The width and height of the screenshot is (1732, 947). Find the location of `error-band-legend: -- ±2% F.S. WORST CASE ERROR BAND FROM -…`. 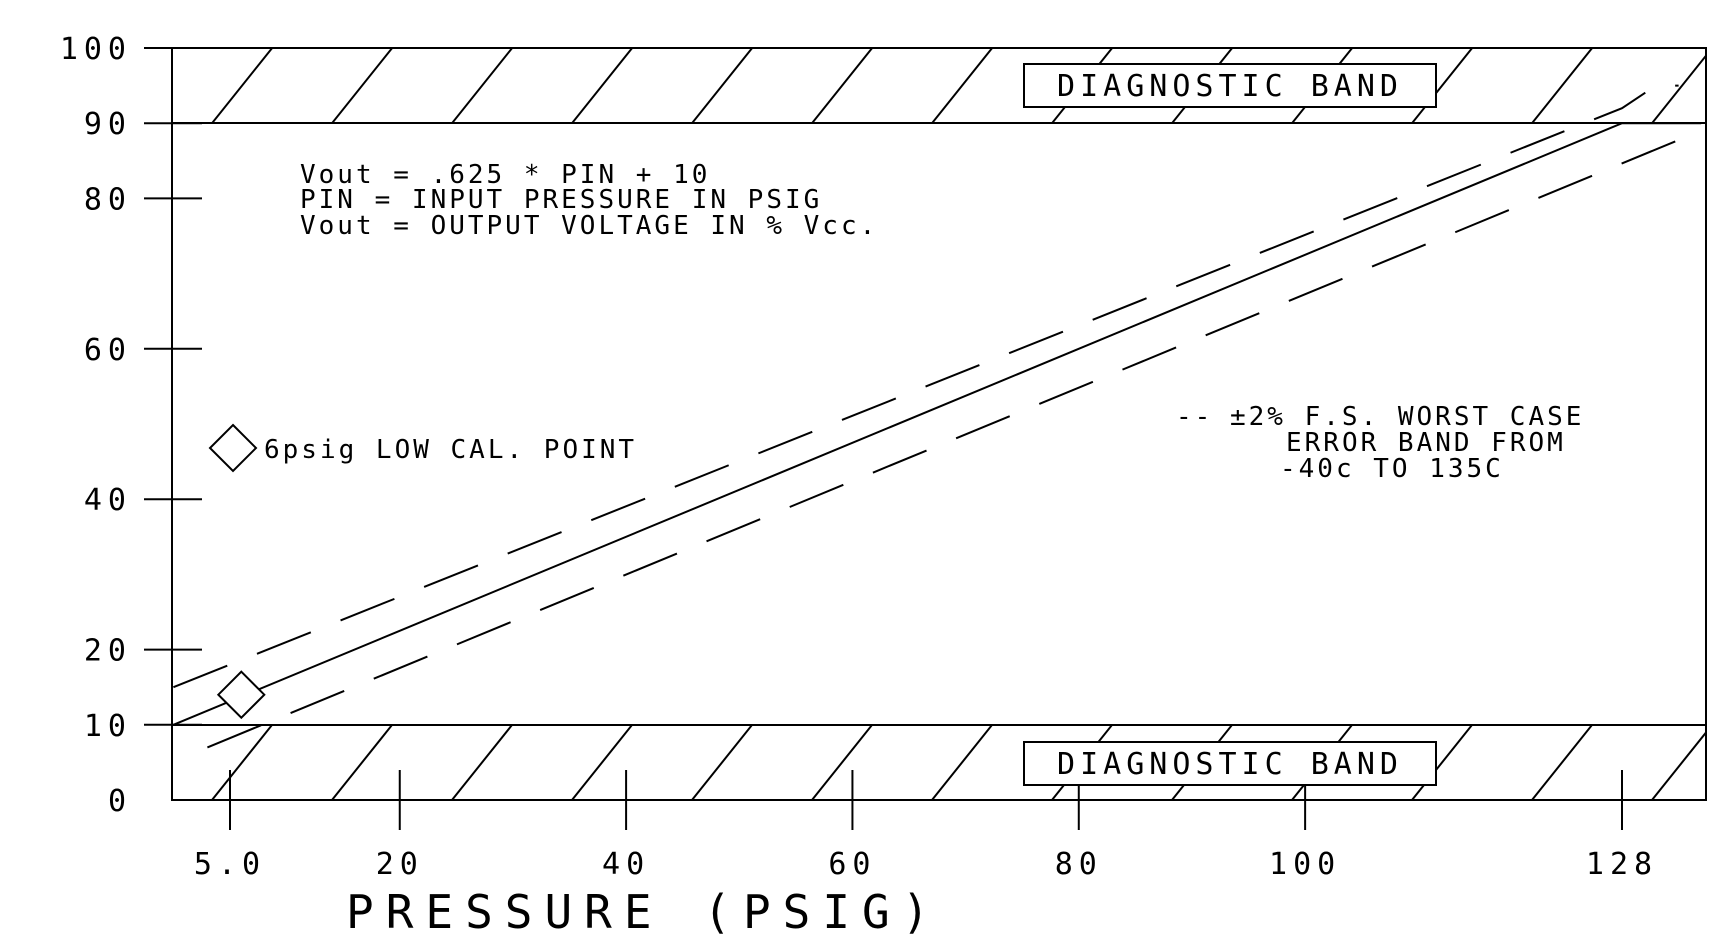

error-band-legend: -- ±2% F.S. WORST CASE ERROR BAND FROM -… is located at coordinates (1380, 443).